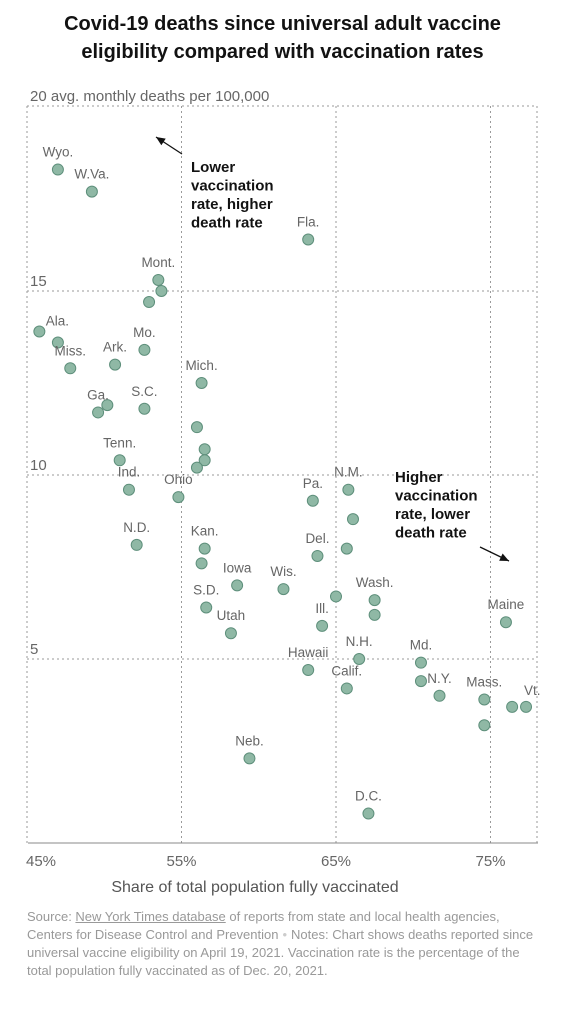 The height and width of the screenshot is (1024, 565). I want to click on x-tick-label: 45%, so click(41, 861).